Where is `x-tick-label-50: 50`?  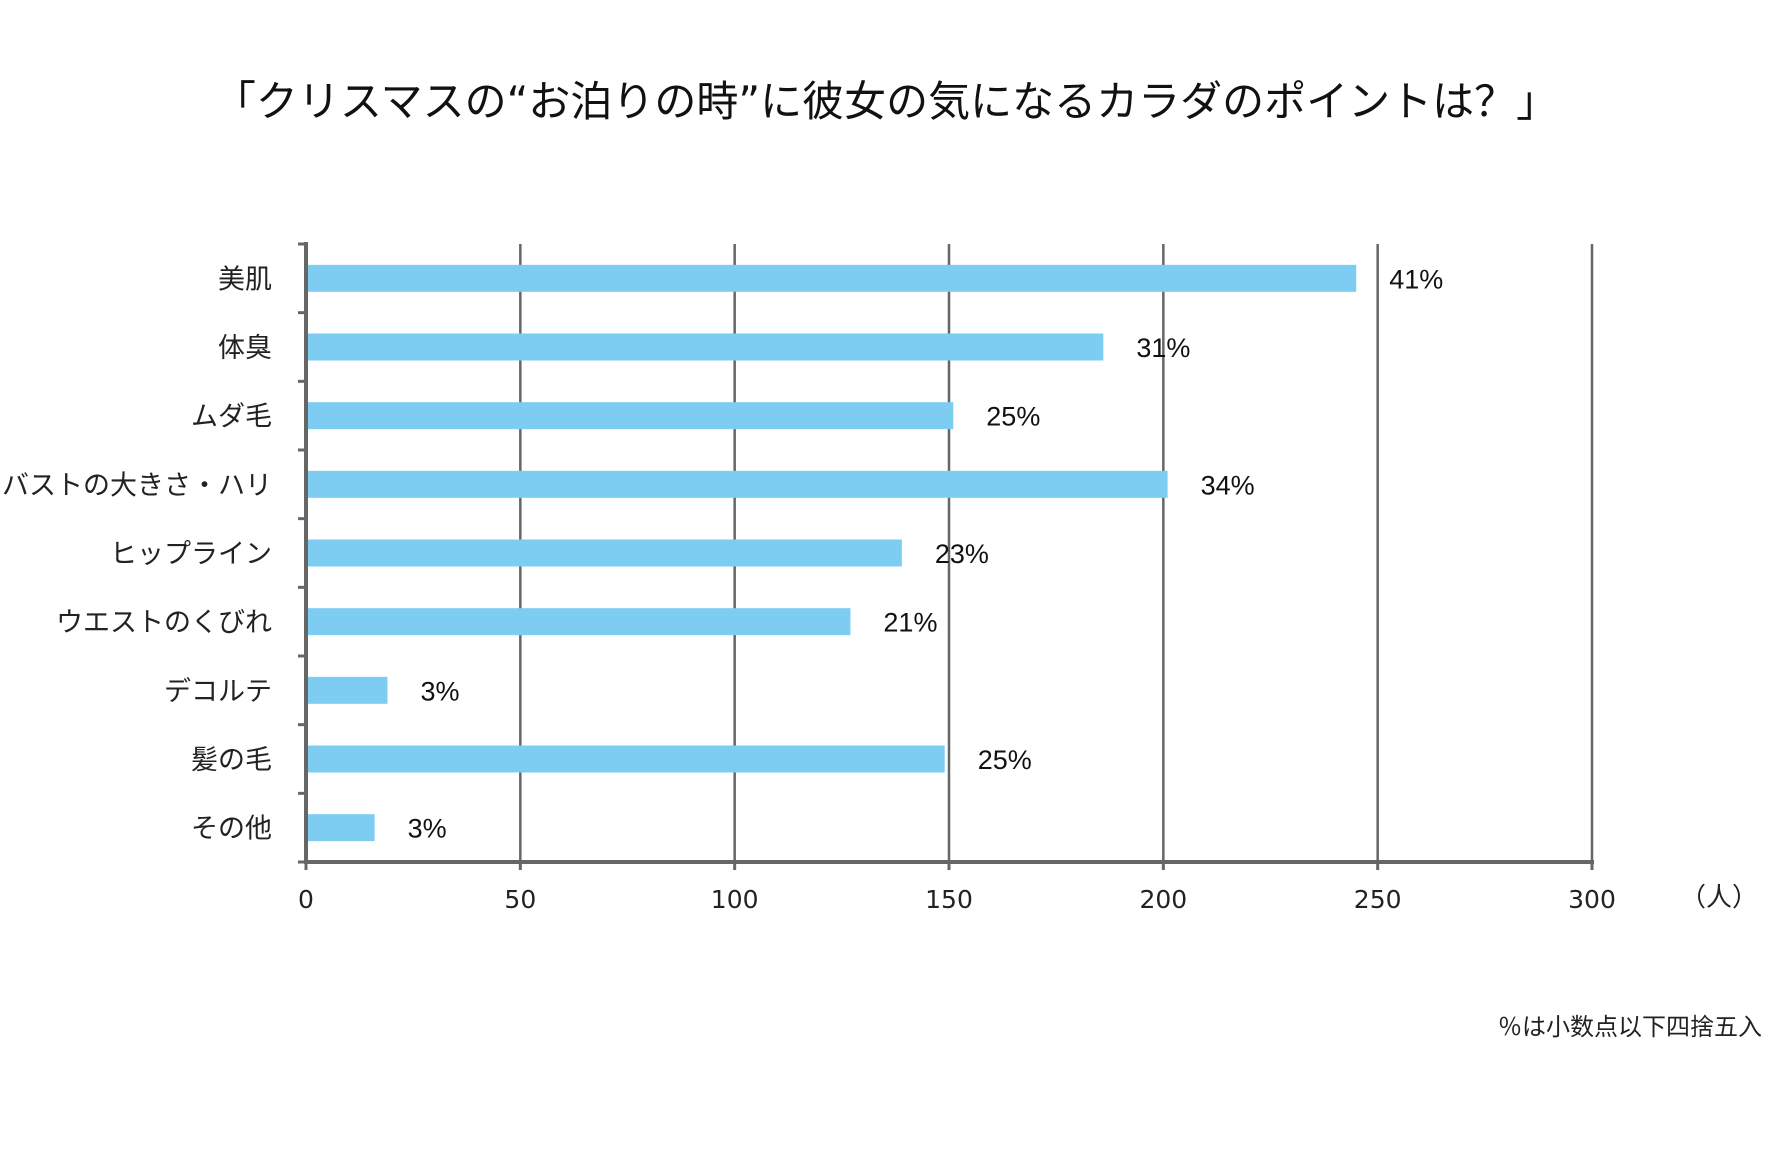 x-tick-label-50: 50 is located at coordinates (520, 899).